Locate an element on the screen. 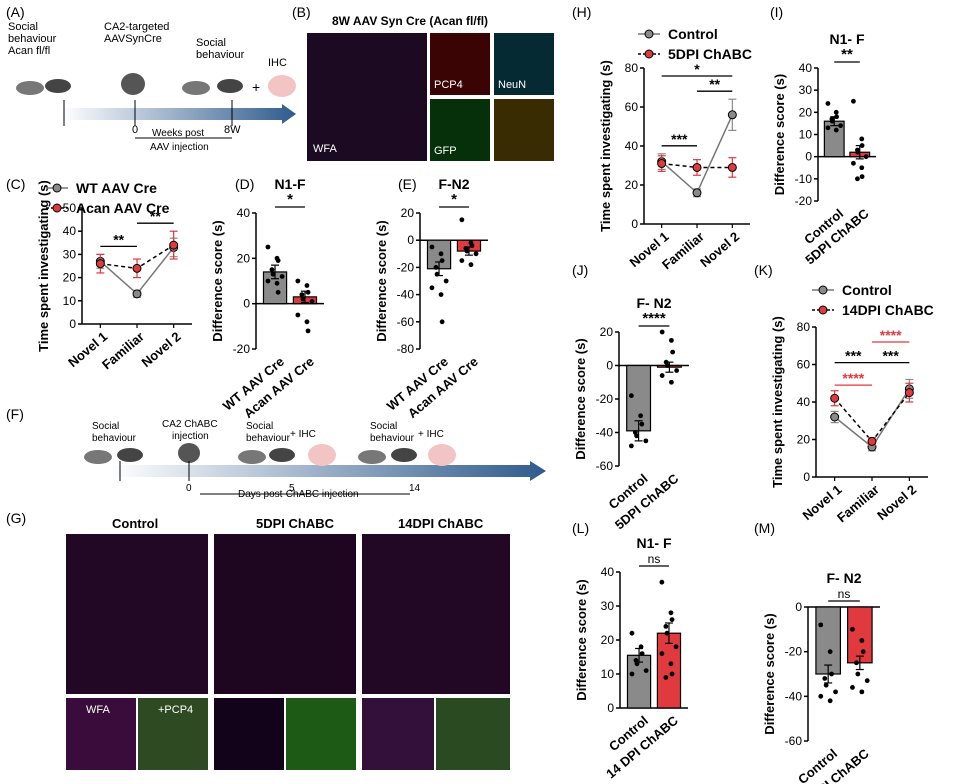 Image resolution: width=960 pixels, height=784 pixels. legend-label: Acan AAV Cre is located at coordinates (123, 208).